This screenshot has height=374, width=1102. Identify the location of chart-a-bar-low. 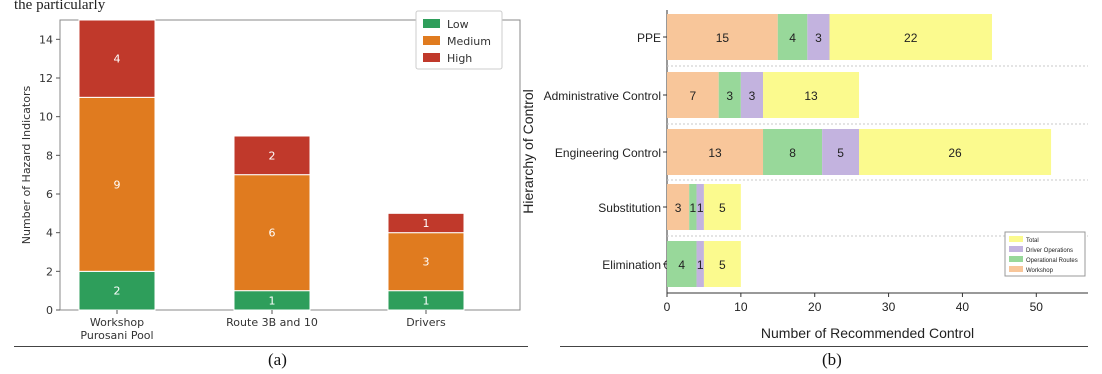
(117, 290).